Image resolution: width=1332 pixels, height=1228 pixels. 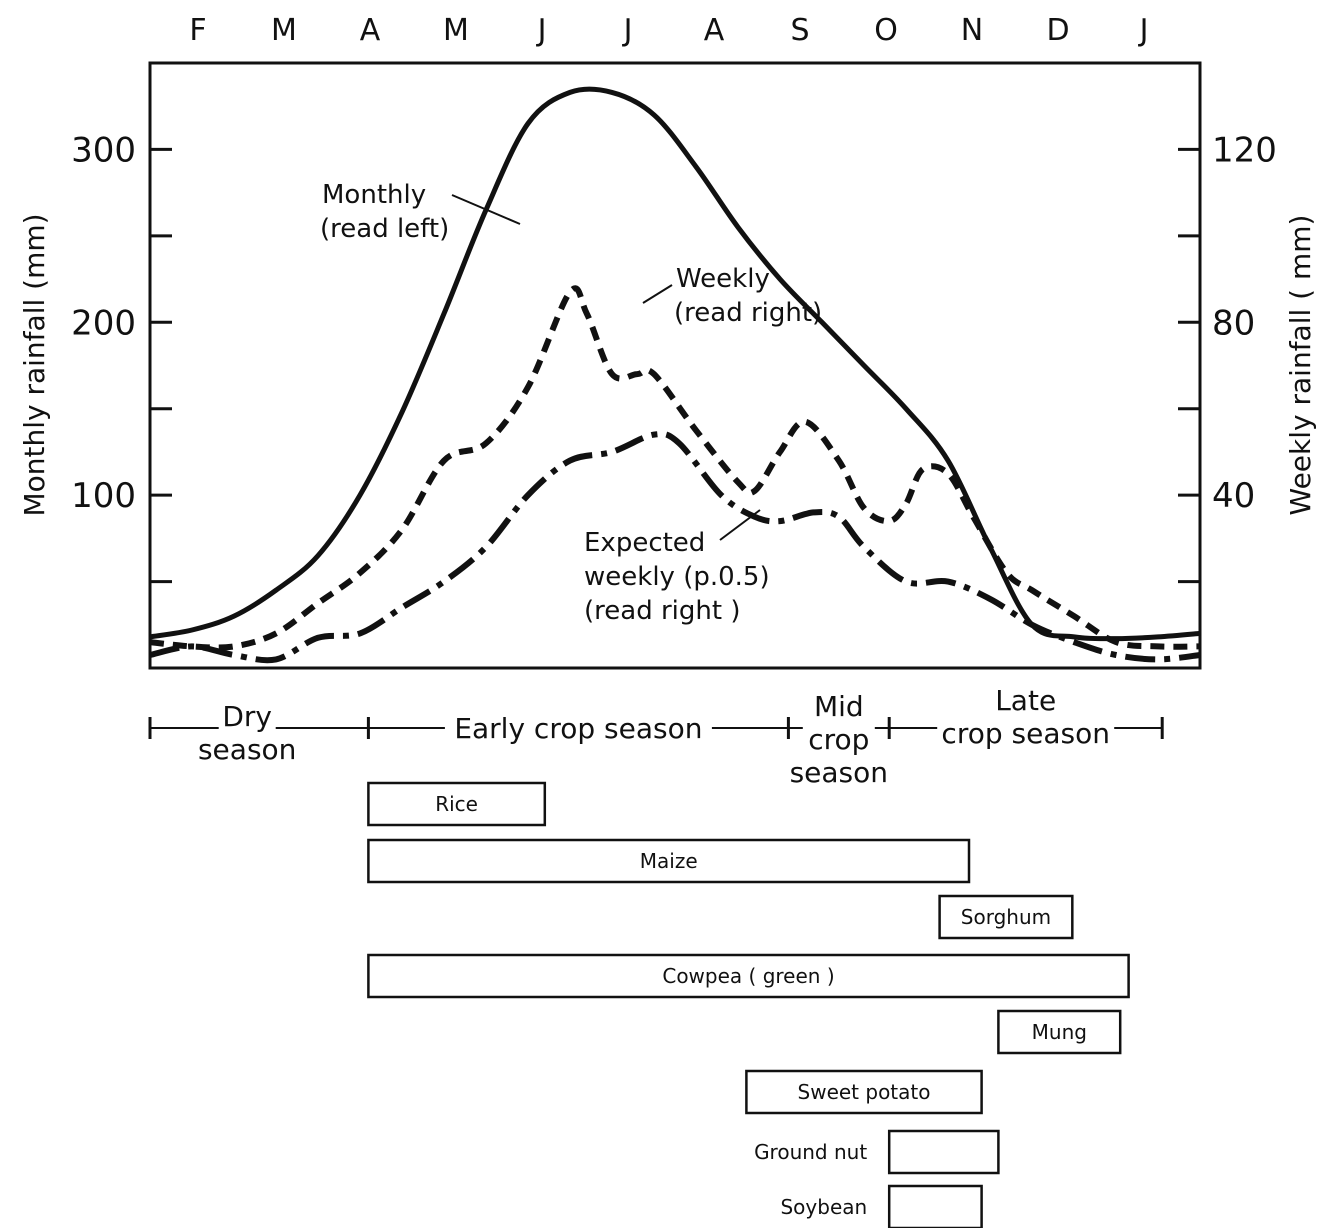 What do you see at coordinates (740, 525) in the screenshot?
I see `expected-pointer` at bounding box center [740, 525].